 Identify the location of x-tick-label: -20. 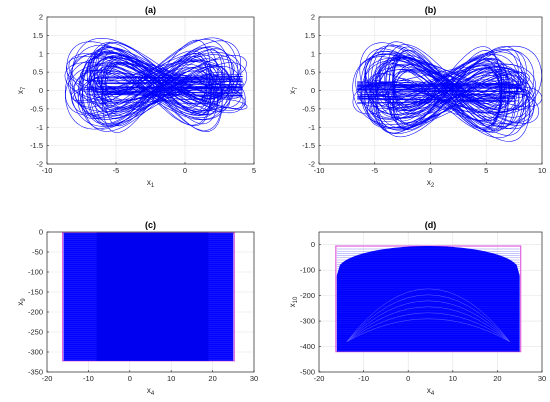
(319, 378).